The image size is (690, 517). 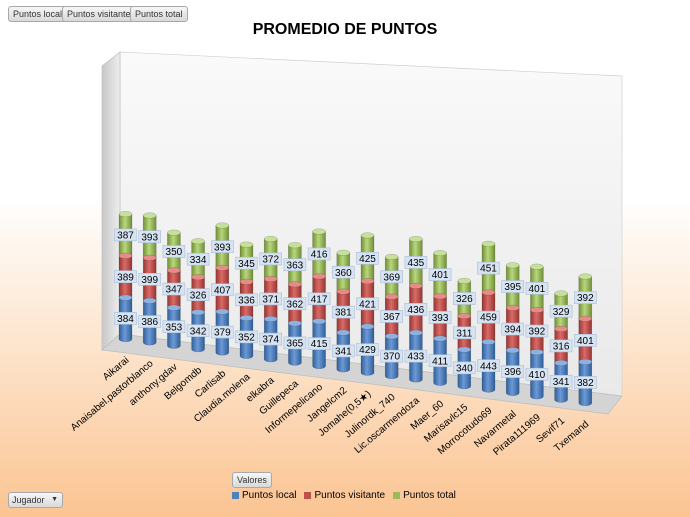 What do you see at coordinates (222, 311) in the screenshot?
I see `bar-local-4-cap` at bounding box center [222, 311].